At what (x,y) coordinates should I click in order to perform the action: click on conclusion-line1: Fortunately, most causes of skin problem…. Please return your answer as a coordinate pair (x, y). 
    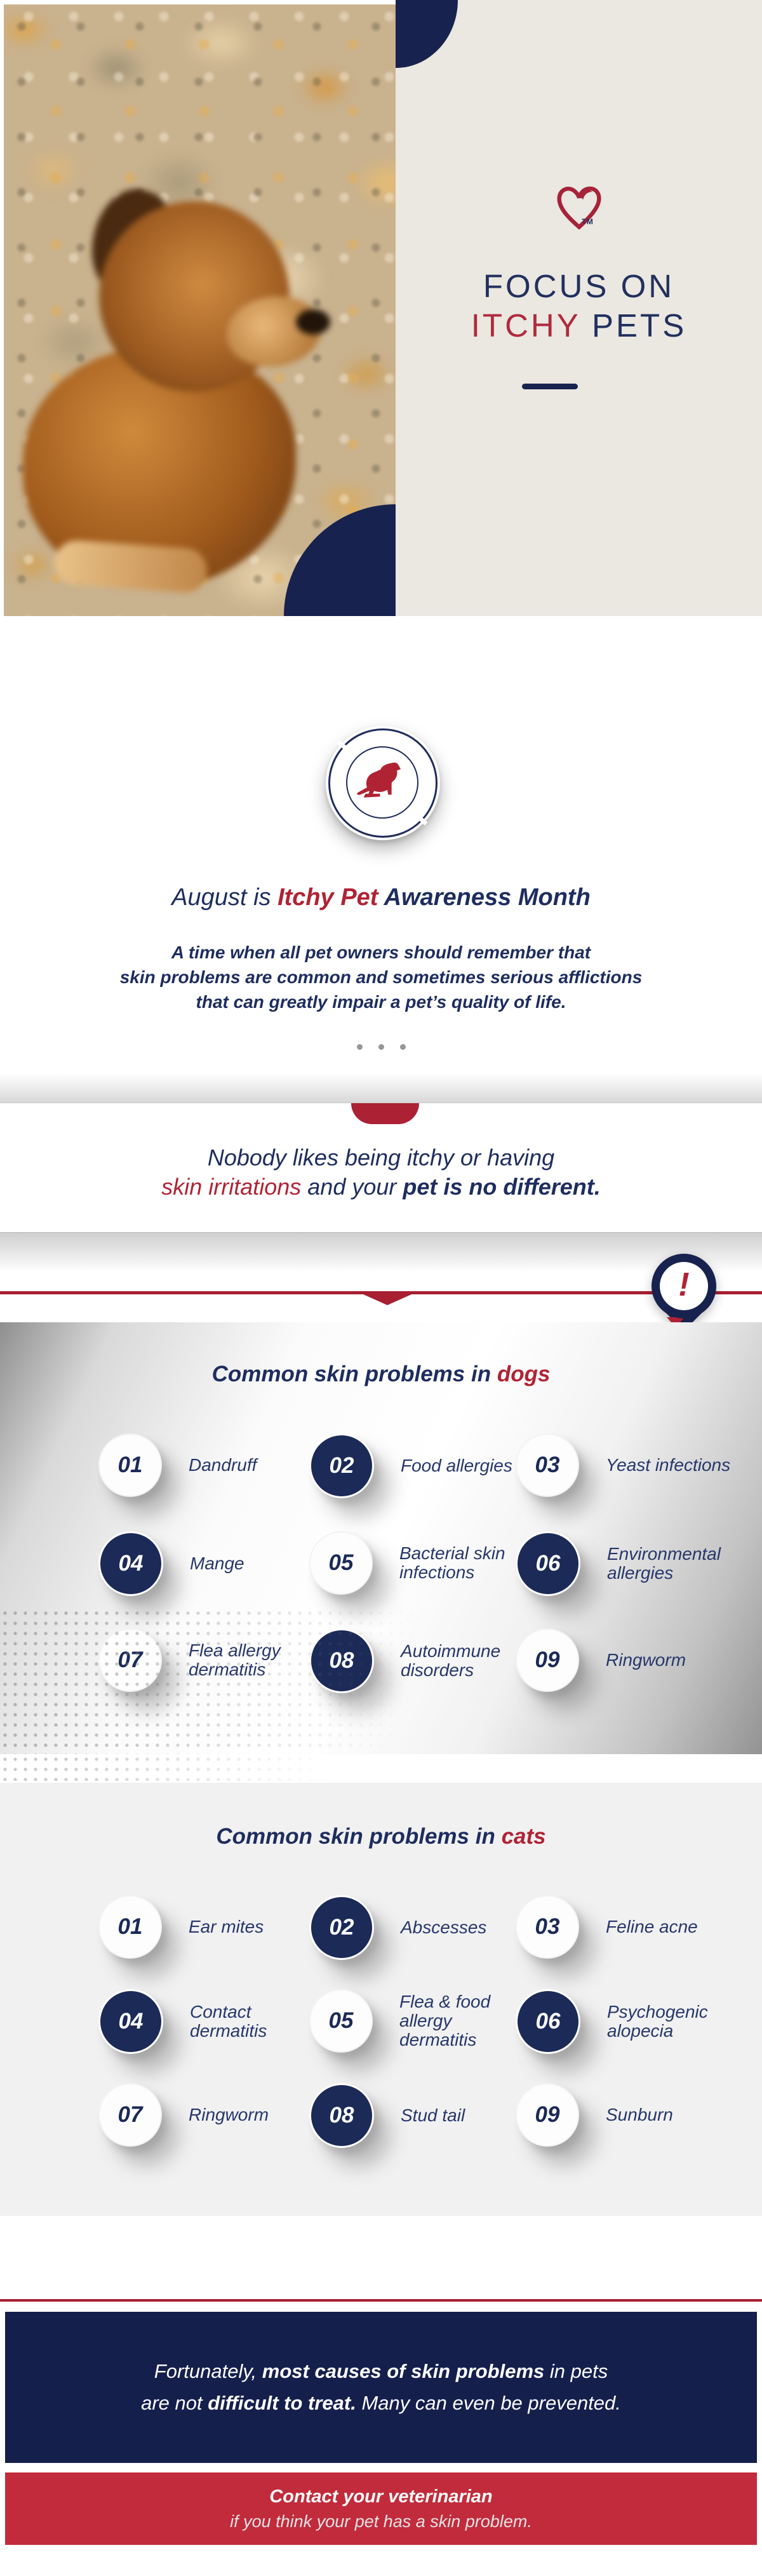
    Looking at the image, I should click on (381, 2371).